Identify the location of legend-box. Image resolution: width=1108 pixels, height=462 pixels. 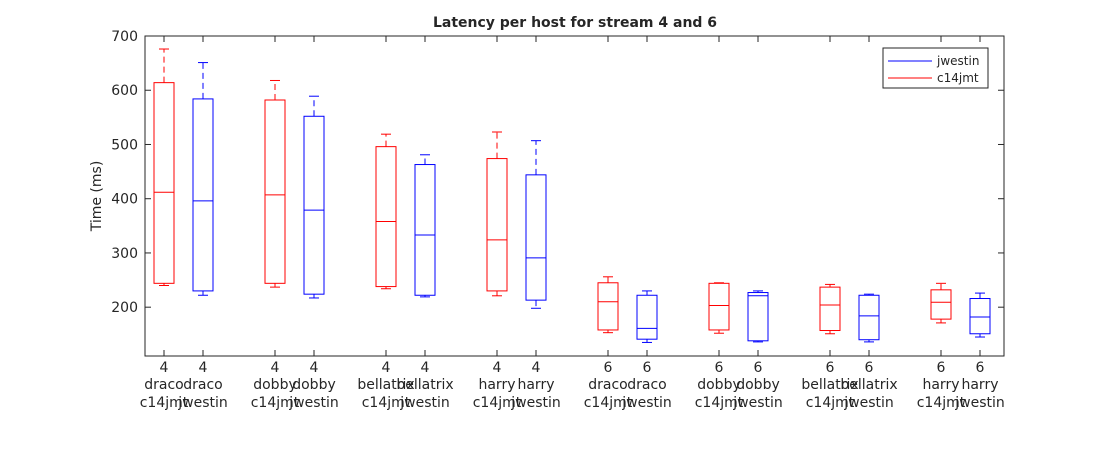
(935, 68).